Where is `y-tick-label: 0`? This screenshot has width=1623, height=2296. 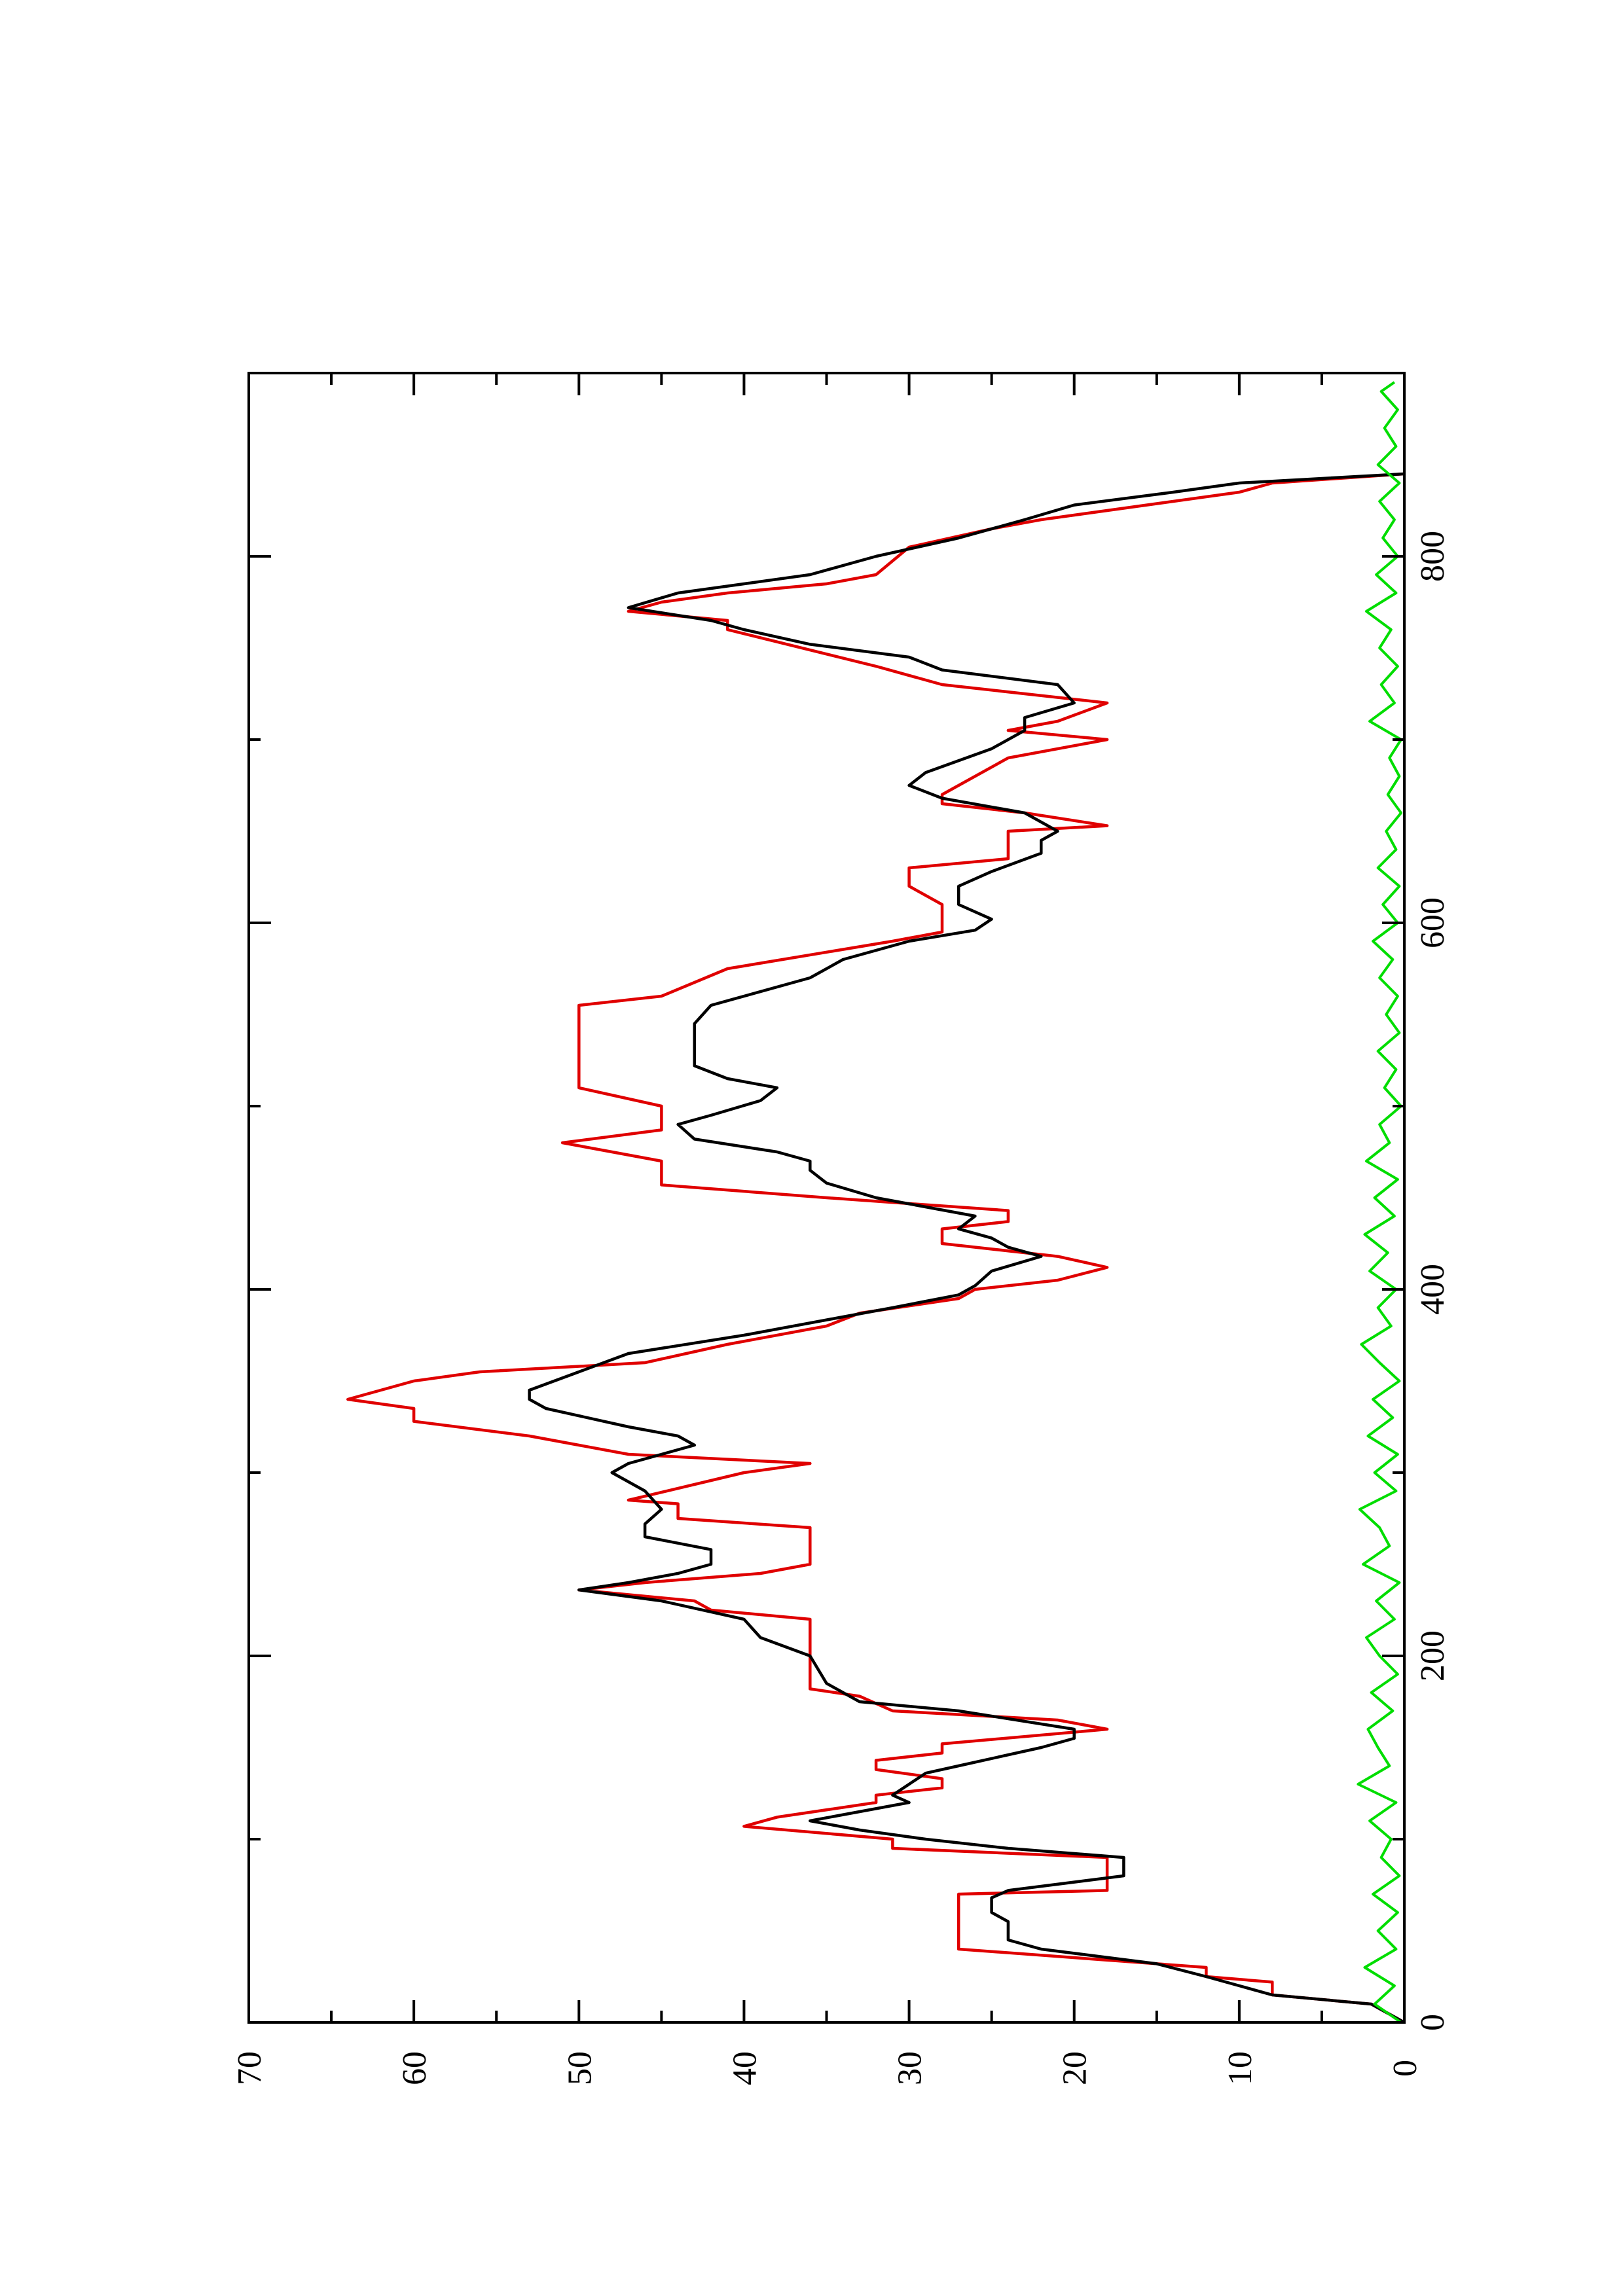 y-tick-label: 0 is located at coordinates (1405, 2068).